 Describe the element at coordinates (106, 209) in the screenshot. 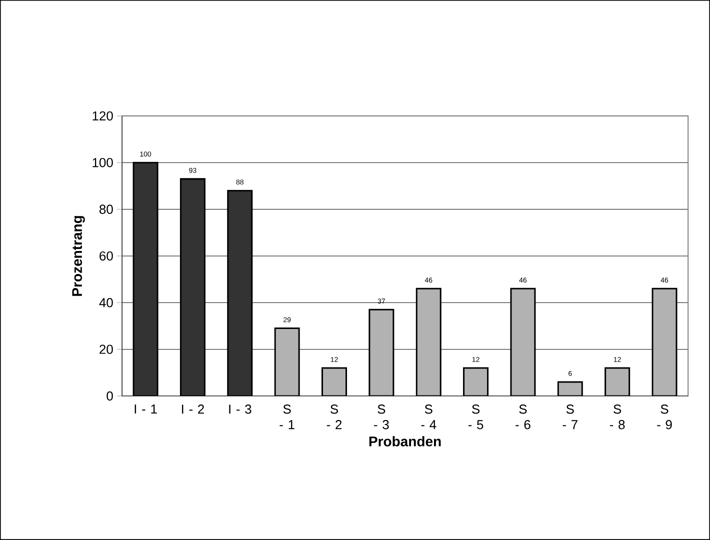

I see `y-tick-label: 80` at that location.